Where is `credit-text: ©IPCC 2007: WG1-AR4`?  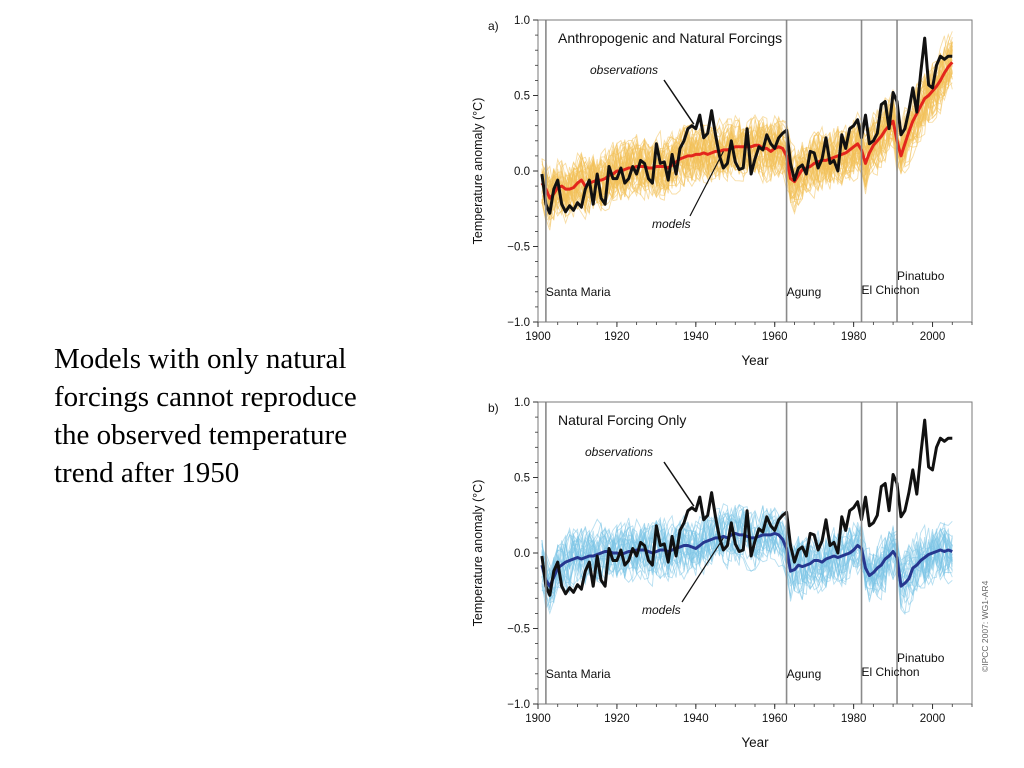 credit-text: ©IPCC 2007: WG1-AR4 is located at coordinates (985, 626).